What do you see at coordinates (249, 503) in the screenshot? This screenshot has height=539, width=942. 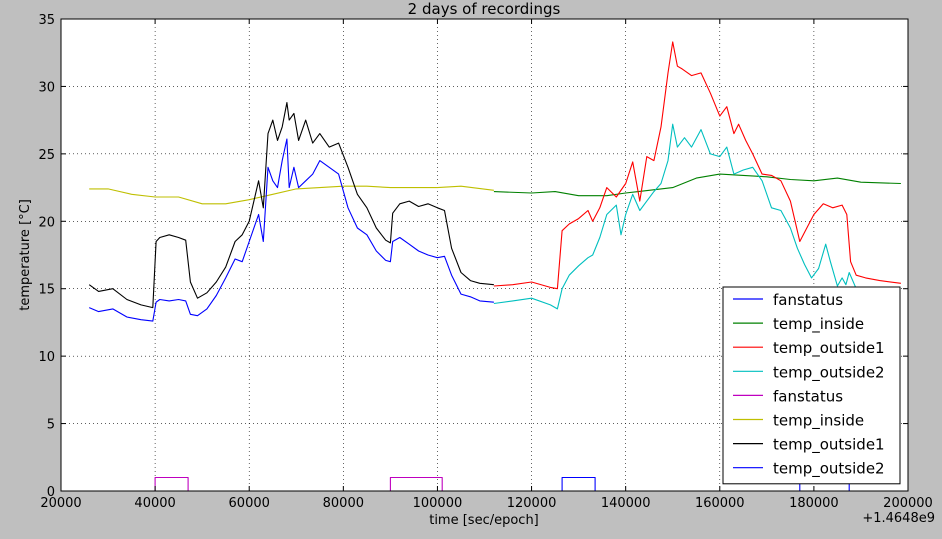 I see `x-tick-label: 60000` at bounding box center [249, 503].